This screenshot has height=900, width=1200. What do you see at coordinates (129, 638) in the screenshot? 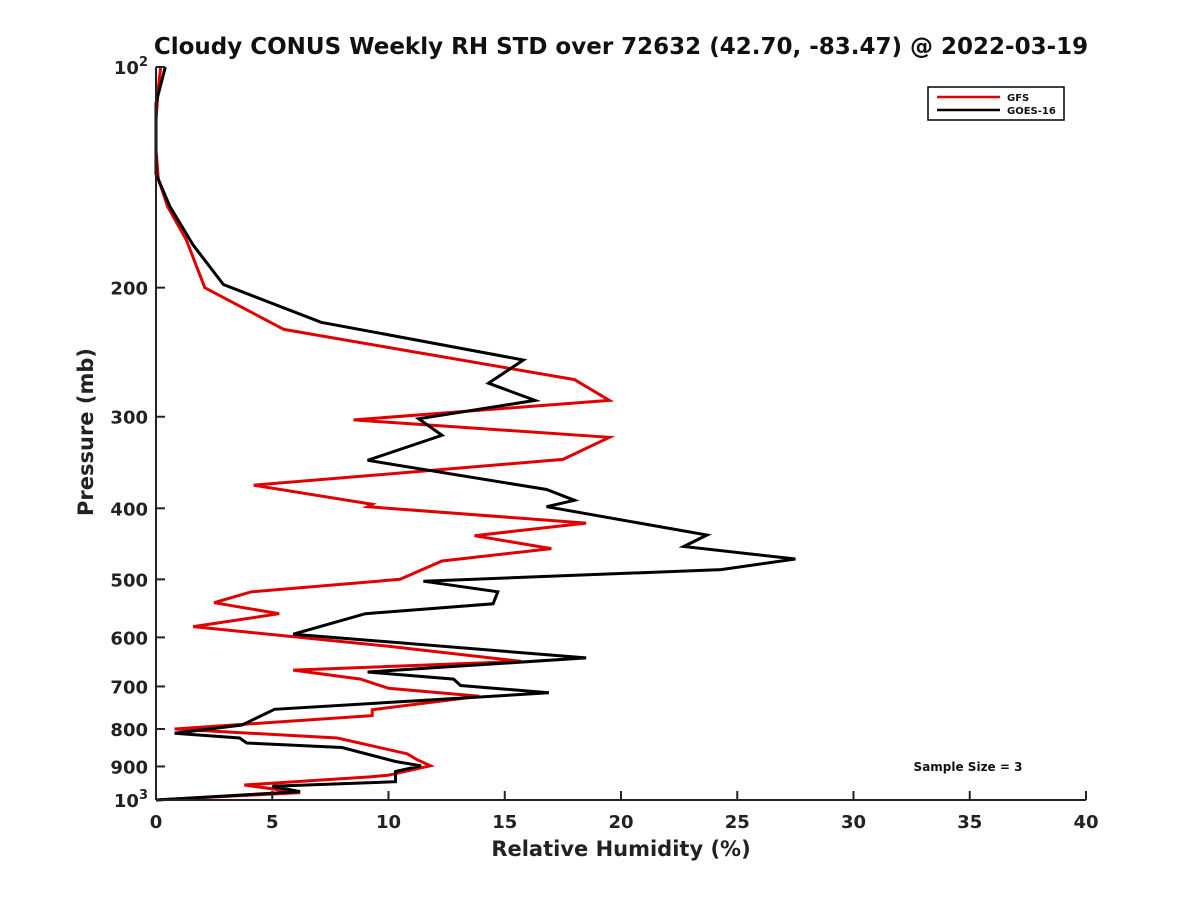
I see `y-tick-label: 600` at bounding box center [129, 638].